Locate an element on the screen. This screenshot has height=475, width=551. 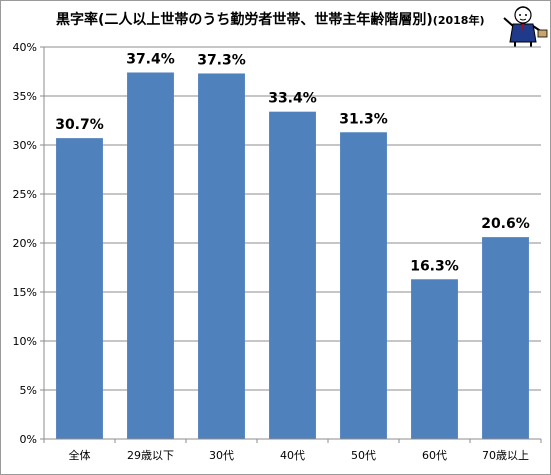
y-tick-label: 0% is located at coordinates (28, 439).